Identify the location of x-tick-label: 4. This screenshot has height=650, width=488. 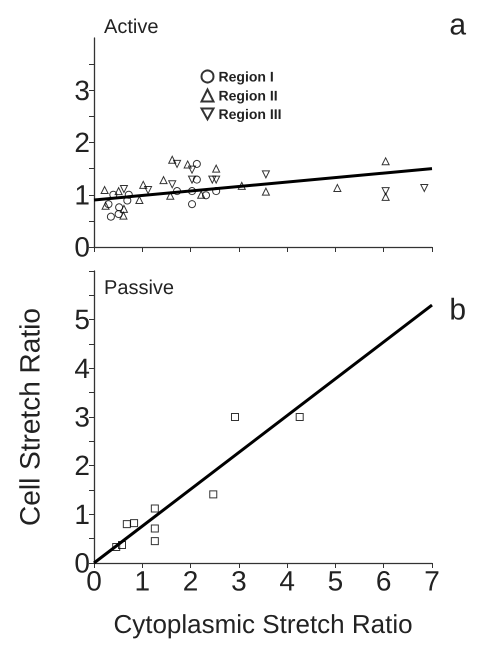
(287, 581).